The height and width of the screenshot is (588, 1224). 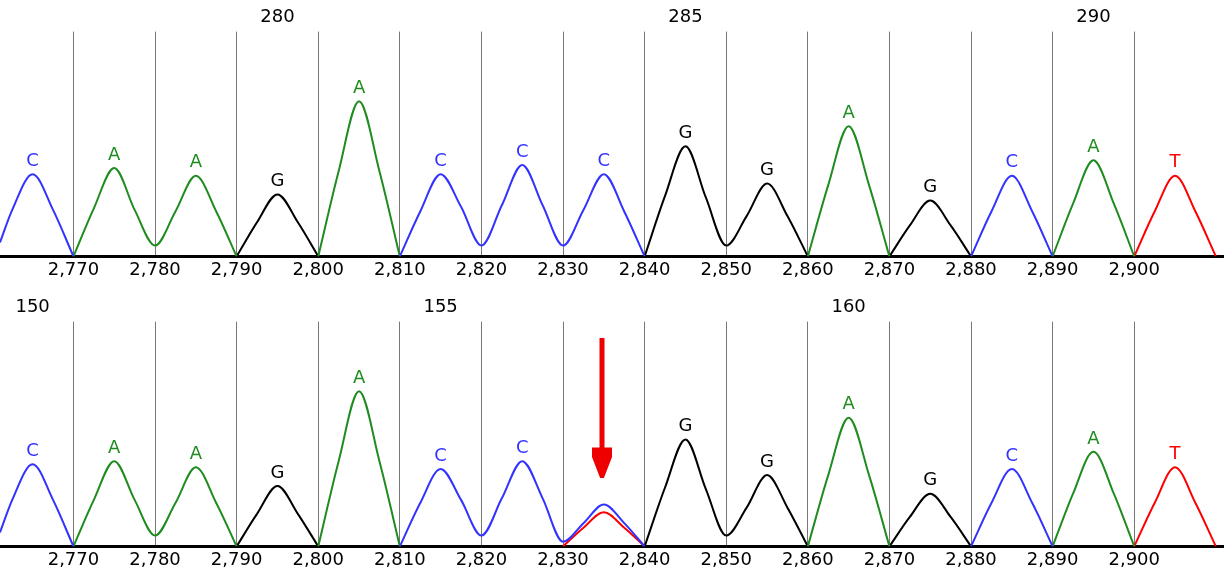 What do you see at coordinates (685, 16) in the screenshot?
I see `x2-tick-label: 285` at bounding box center [685, 16].